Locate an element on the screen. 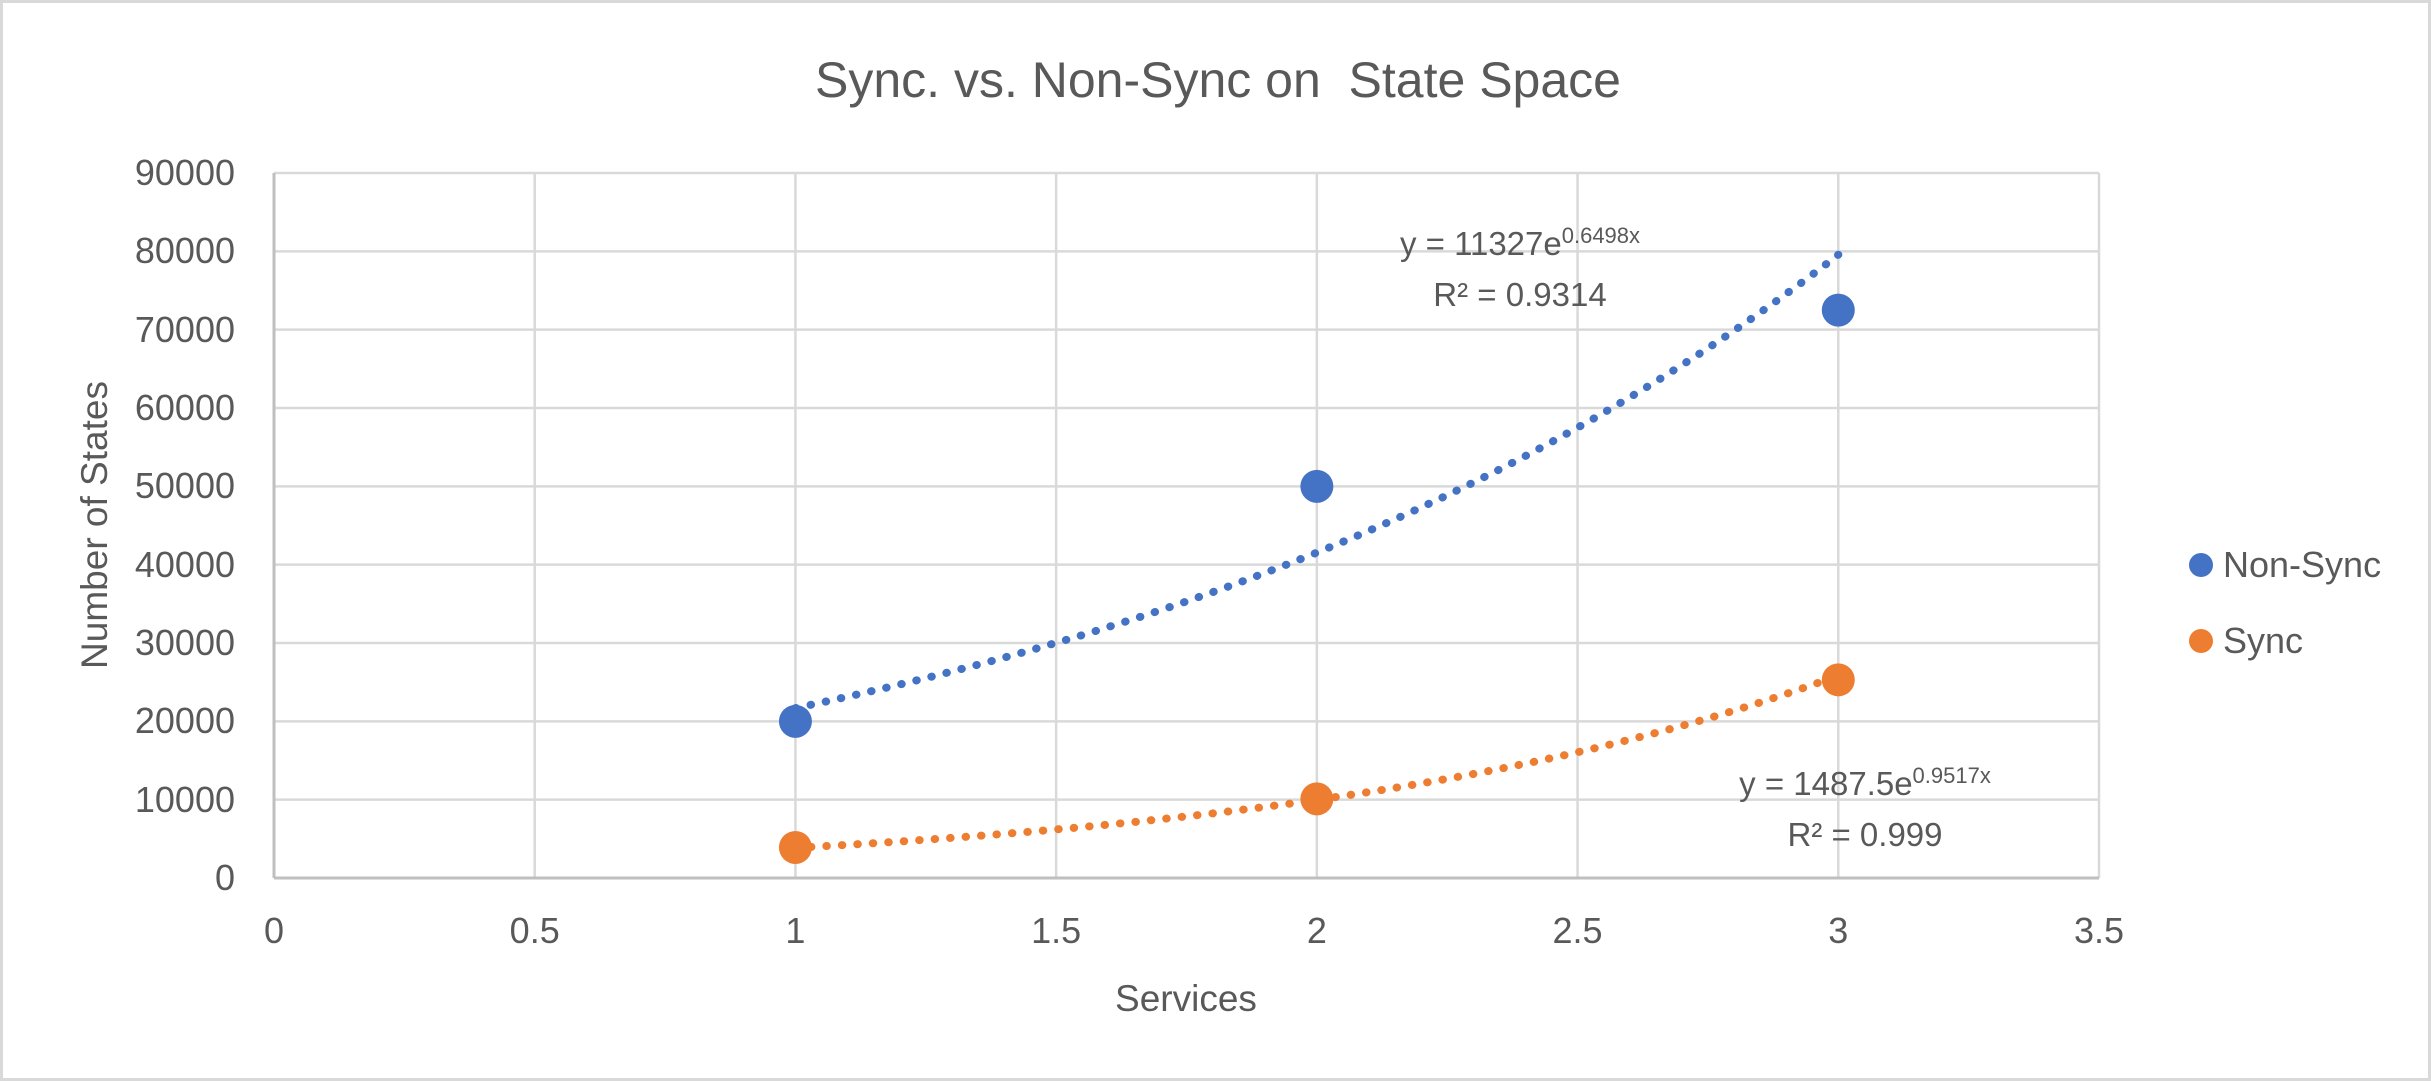 The image size is (2431, 1081). y-tick-label: 90000 is located at coordinates (184, 172).